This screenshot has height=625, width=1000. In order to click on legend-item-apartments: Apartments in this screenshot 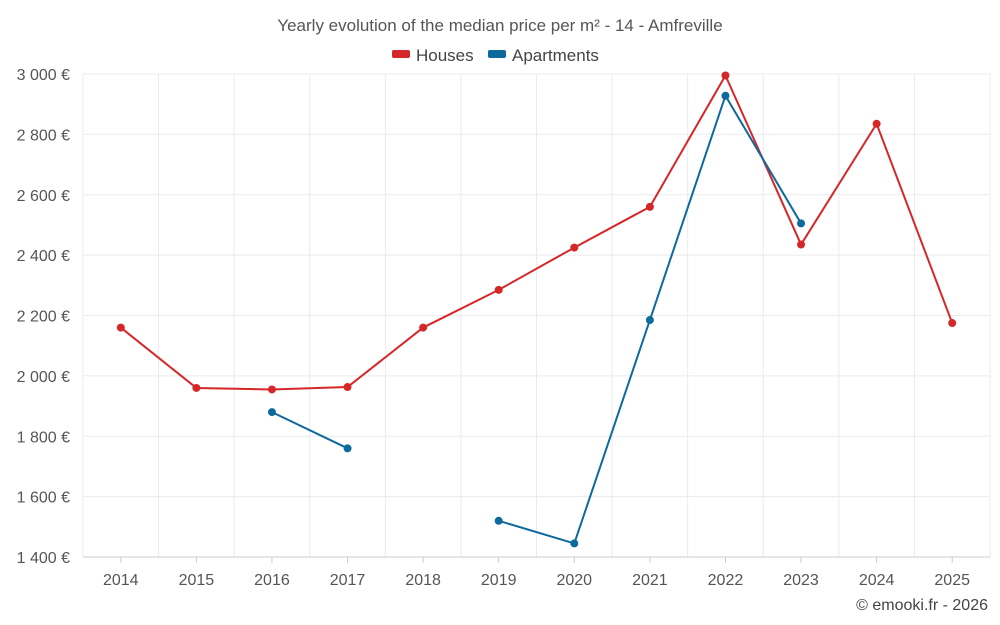, I will do `click(543, 55)`.